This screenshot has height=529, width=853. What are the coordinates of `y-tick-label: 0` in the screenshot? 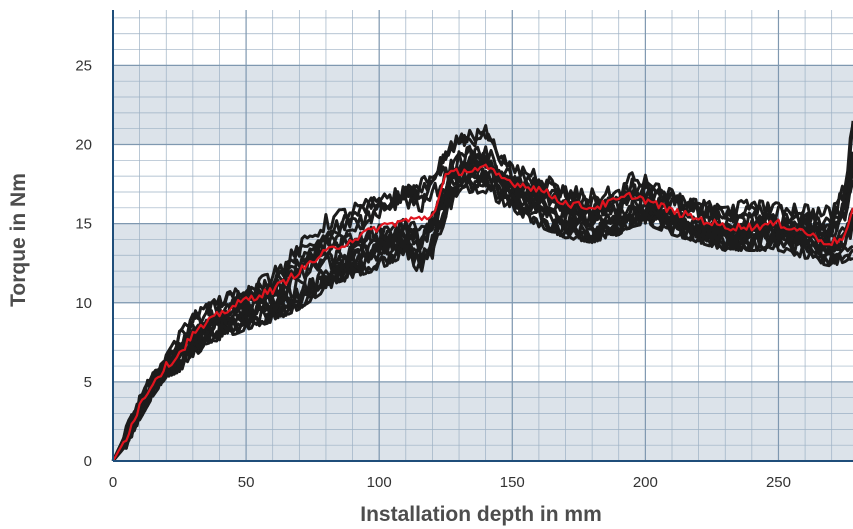 It's located at (88, 461).